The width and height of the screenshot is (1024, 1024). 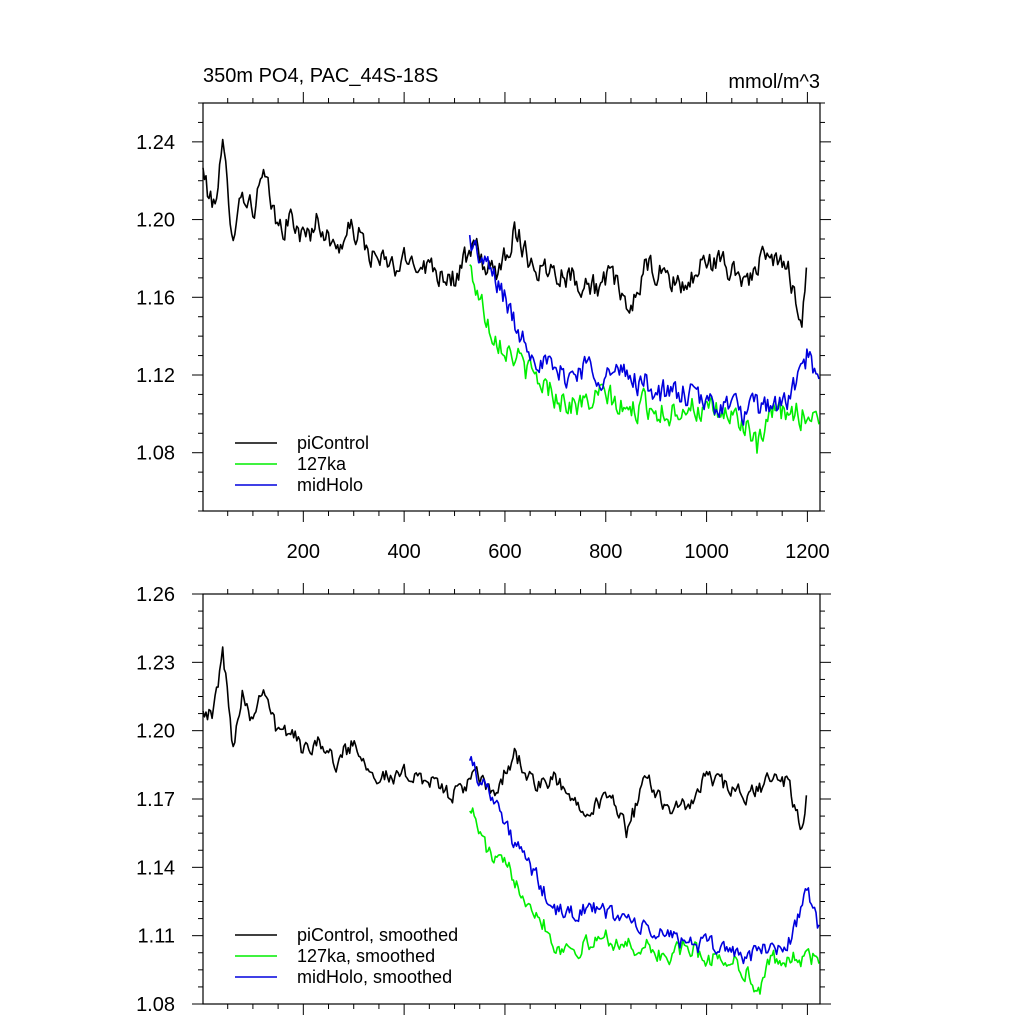 What do you see at coordinates (644, 901) in the screenshot?
I see `series-line-127ka-smoothed` at bounding box center [644, 901].